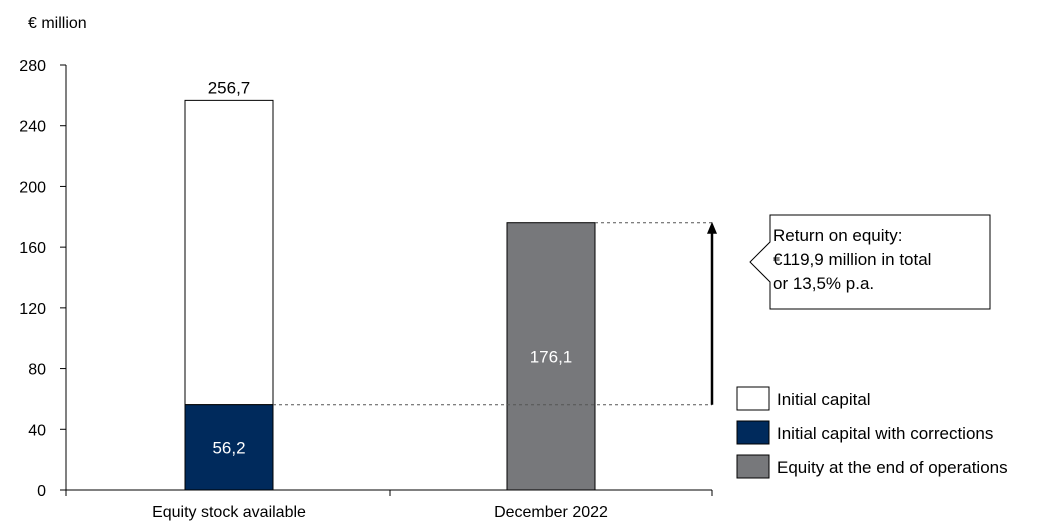 The height and width of the screenshot is (523, 1062). Describe the element at coordinates (229, 512) in the screenshot. I see `x-category-label: Equity stock available` at that location.